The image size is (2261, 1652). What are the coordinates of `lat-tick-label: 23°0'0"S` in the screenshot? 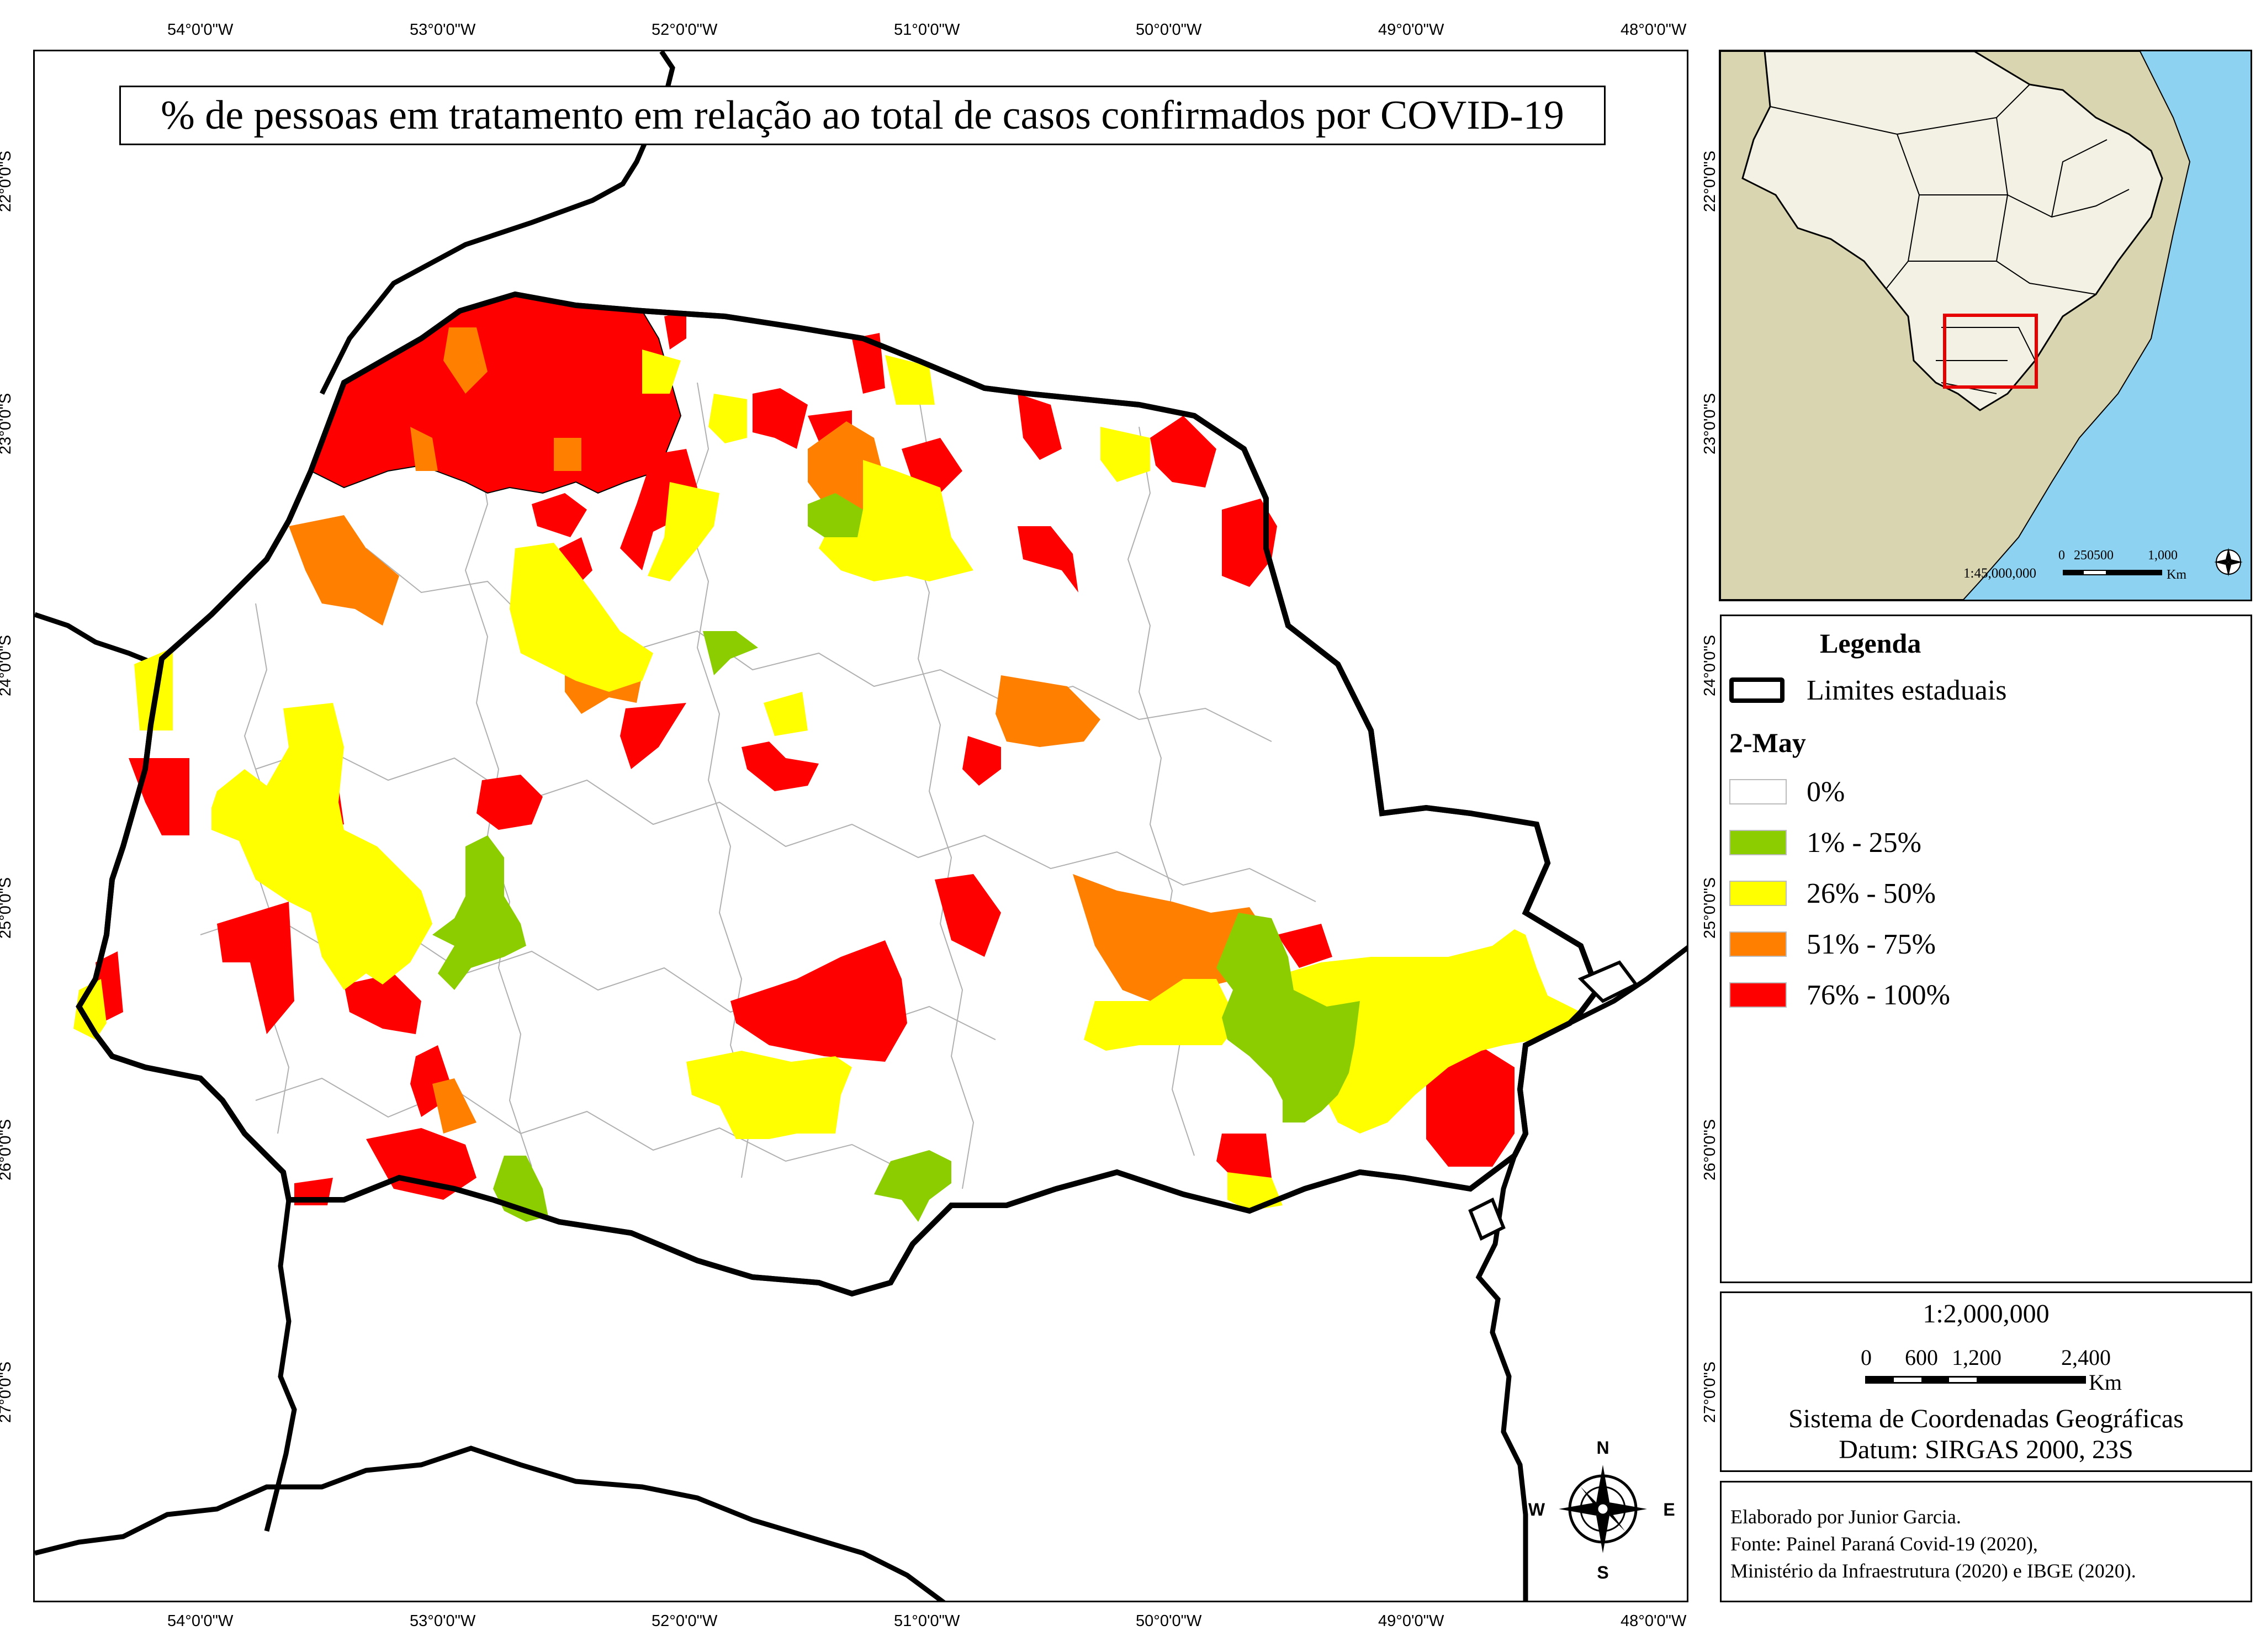 It's located at (8, 424).